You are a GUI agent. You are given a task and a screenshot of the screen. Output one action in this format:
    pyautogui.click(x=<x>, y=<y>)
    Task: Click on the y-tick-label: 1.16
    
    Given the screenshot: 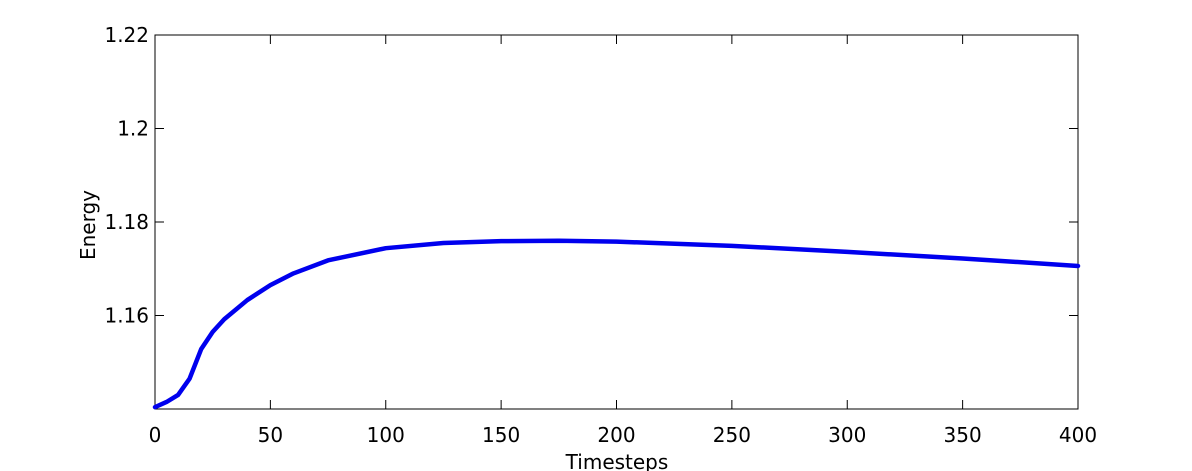 What is the action you would take?
    pyautogui.click(x=126, y=316)
    